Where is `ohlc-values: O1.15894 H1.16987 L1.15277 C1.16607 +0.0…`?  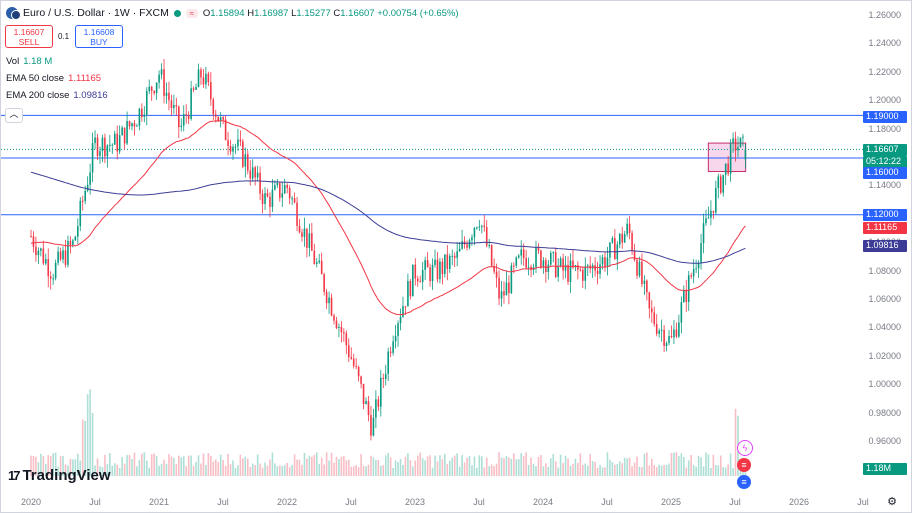
ohlc-values: O1.15894 H1.16987 L1.15277 C1.16607 +0.0… is located at coordinates (330, 13).